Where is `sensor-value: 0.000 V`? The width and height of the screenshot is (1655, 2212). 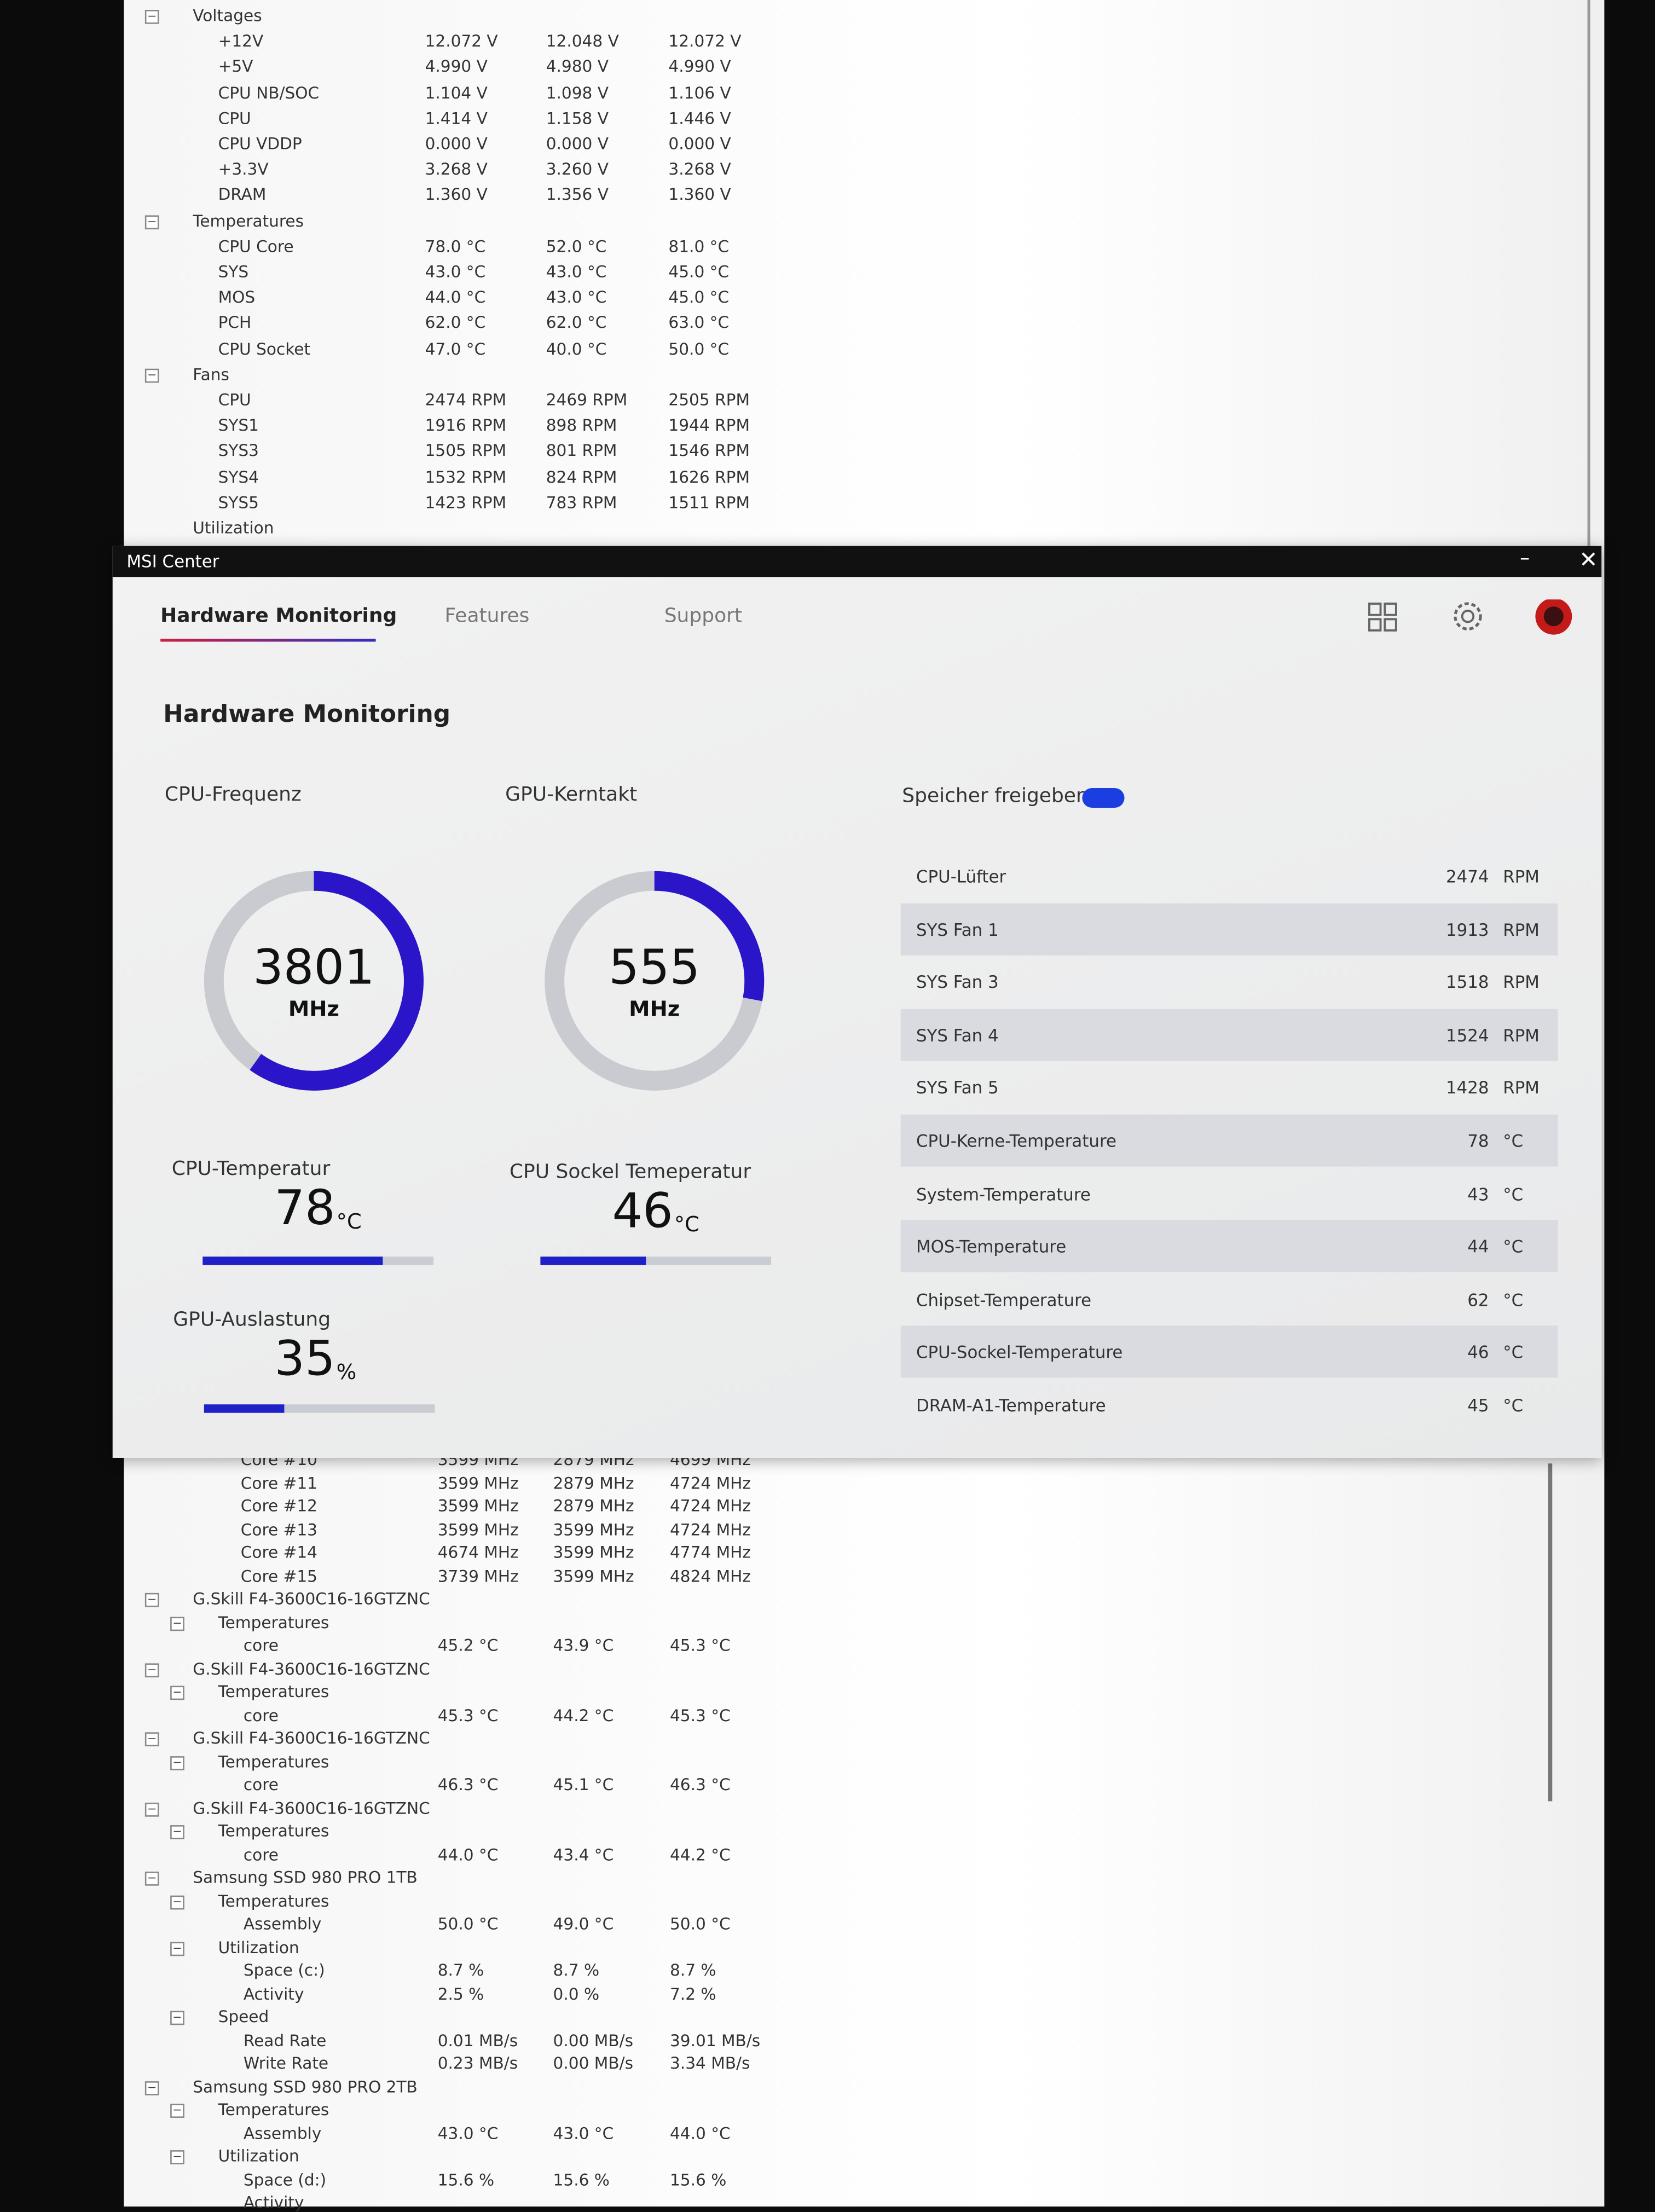 sensor-value: 0.000 V is located at coordinates (456, 144).